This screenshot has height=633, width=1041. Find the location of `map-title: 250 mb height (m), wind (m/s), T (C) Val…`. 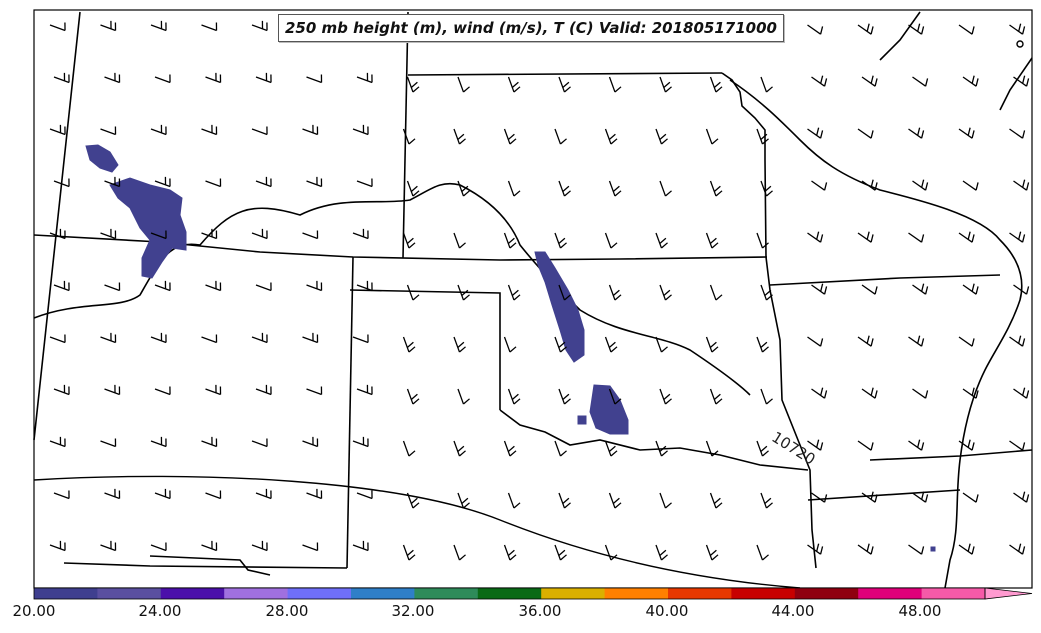

map-title: 250 mb height (m), wind (m/s), T (C) Val… is located at coordinates (531, 28).